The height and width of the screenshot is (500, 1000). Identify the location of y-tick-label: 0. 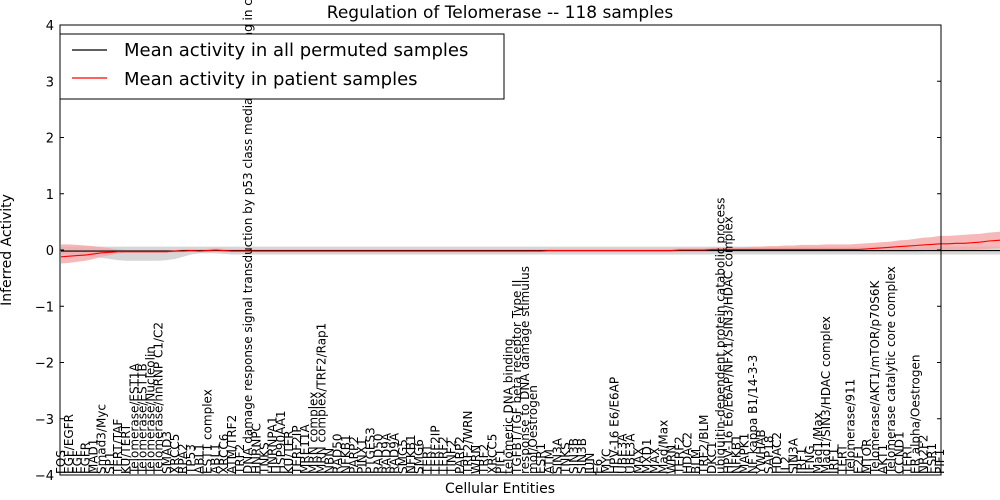
(50, 251).